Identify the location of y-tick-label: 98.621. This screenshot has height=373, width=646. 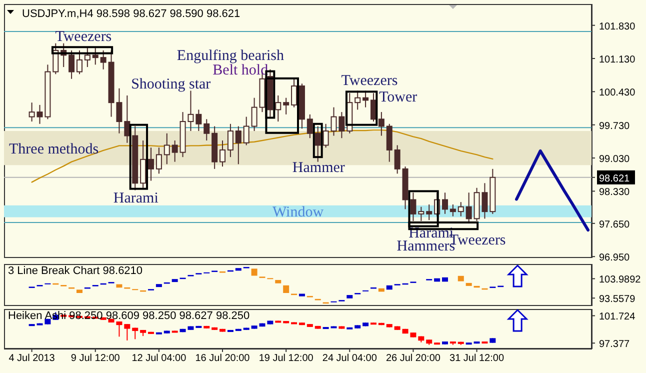
(614, 178).